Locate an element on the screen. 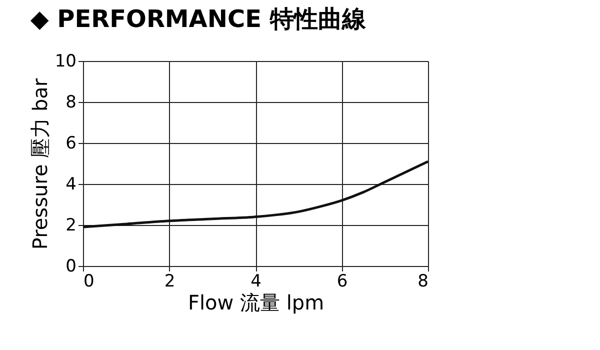  y-axis-title: Pressure 壓力 bar is located at coordinates (40, 164).